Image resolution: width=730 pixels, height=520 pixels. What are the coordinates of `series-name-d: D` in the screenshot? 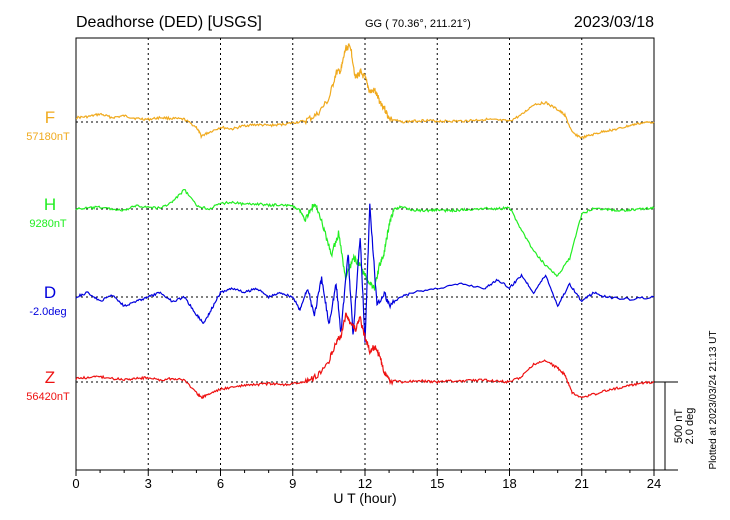 It's located at (50, 292).